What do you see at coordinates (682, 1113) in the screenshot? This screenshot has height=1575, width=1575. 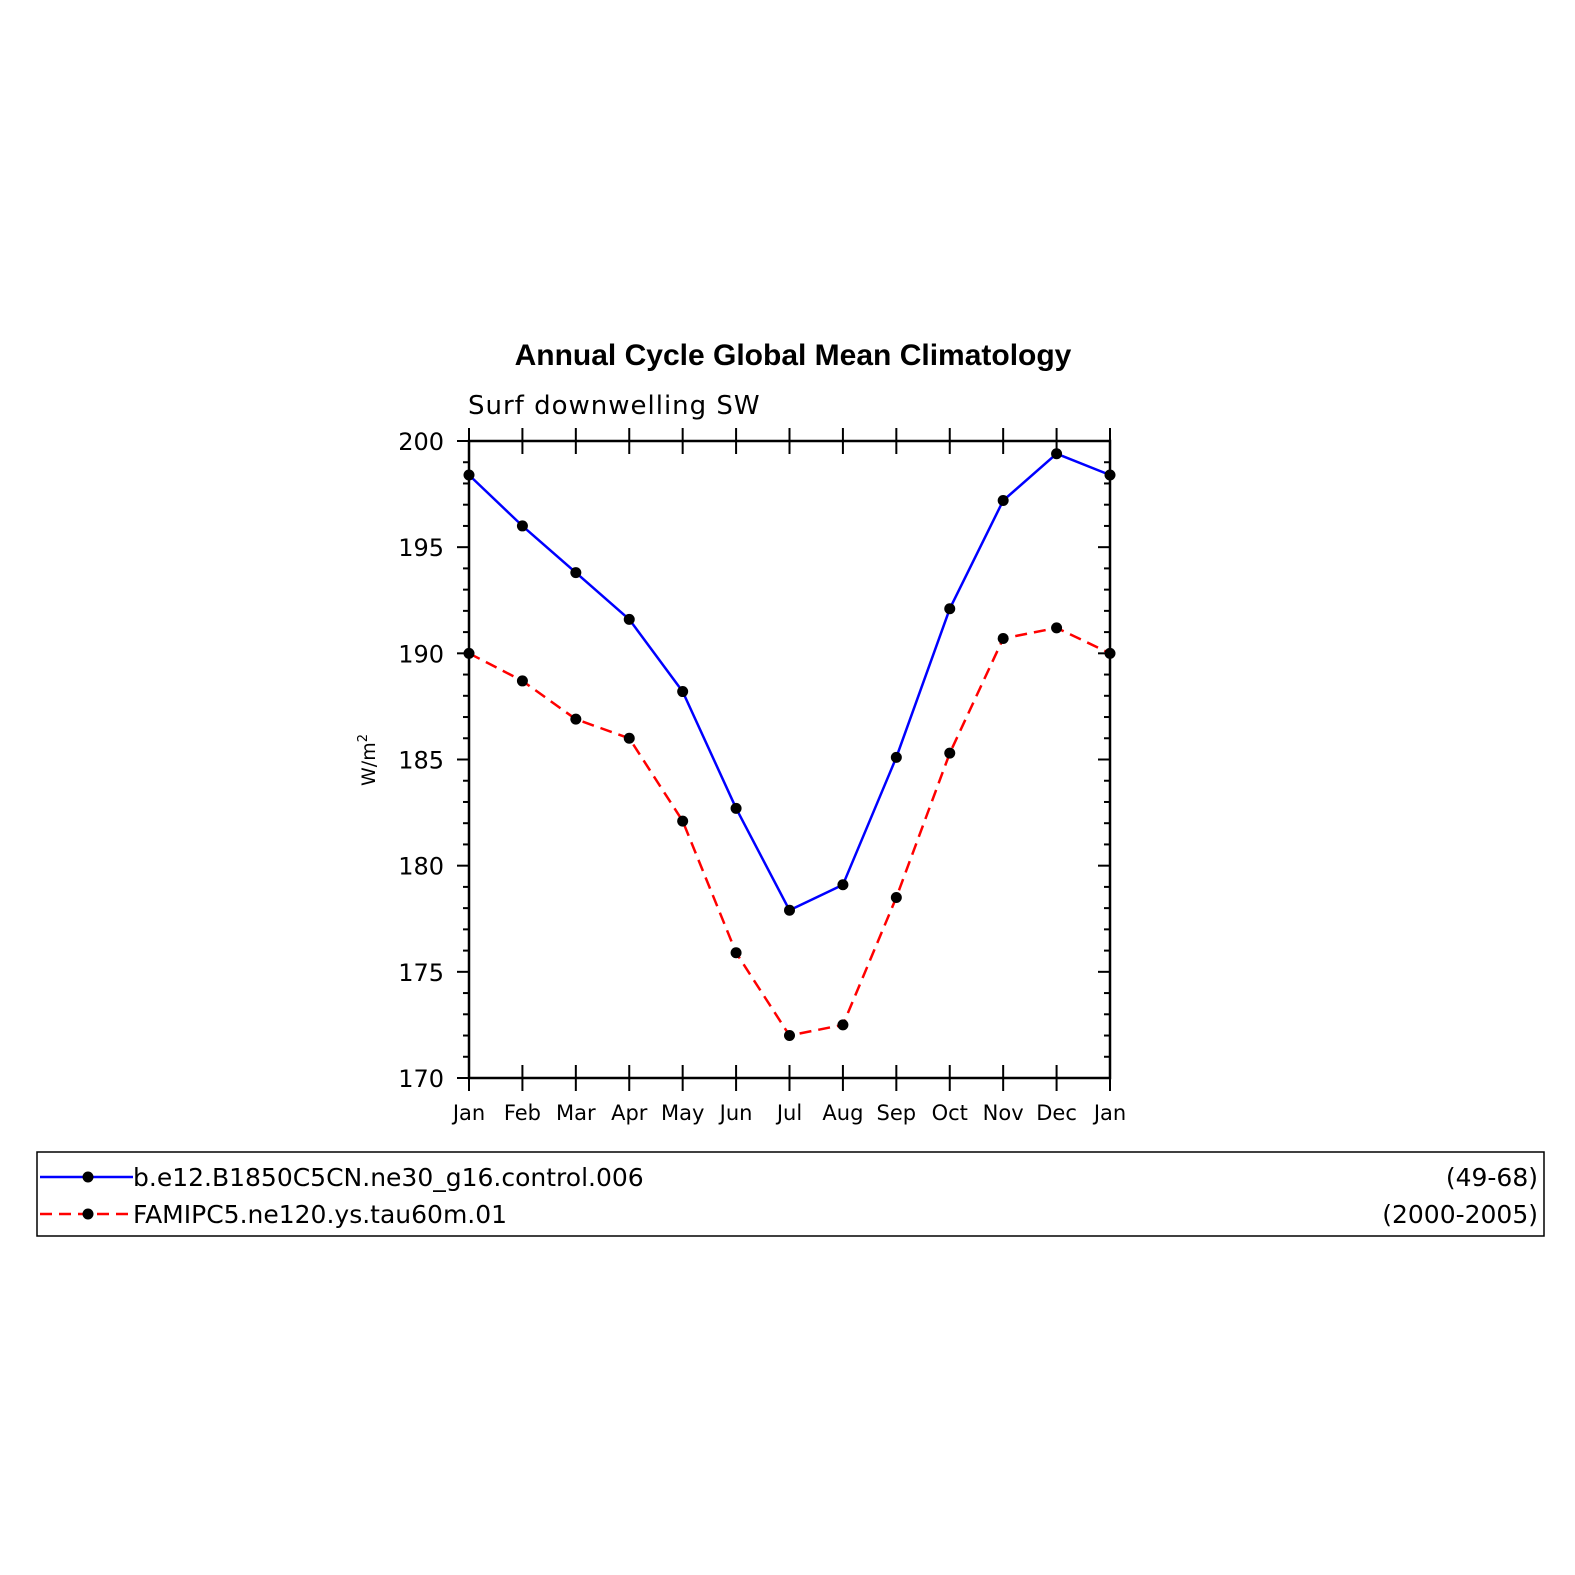 I see `x-tick-label: May` at bounding box center [682, 1113].